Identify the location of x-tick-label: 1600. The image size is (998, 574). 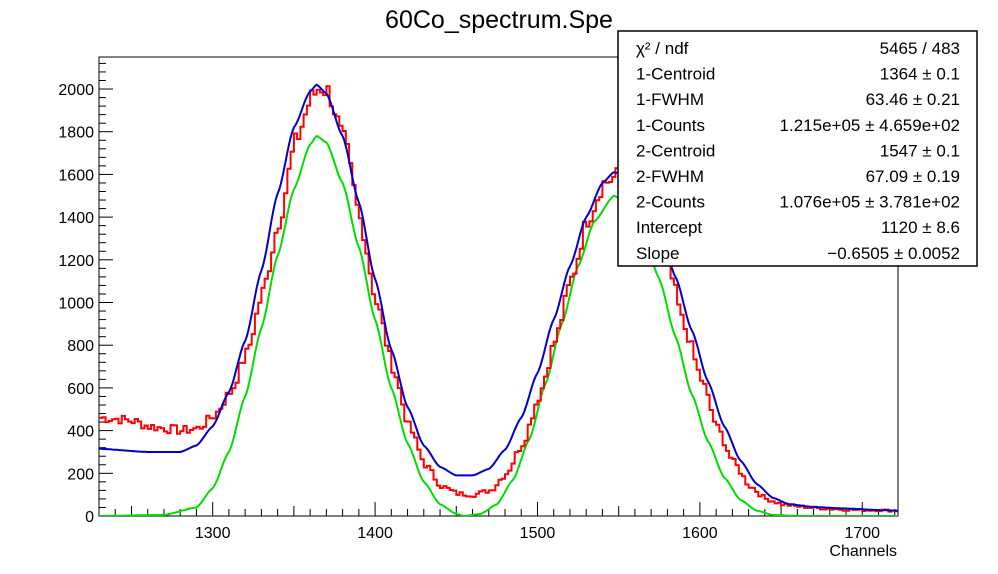
(700, 533).